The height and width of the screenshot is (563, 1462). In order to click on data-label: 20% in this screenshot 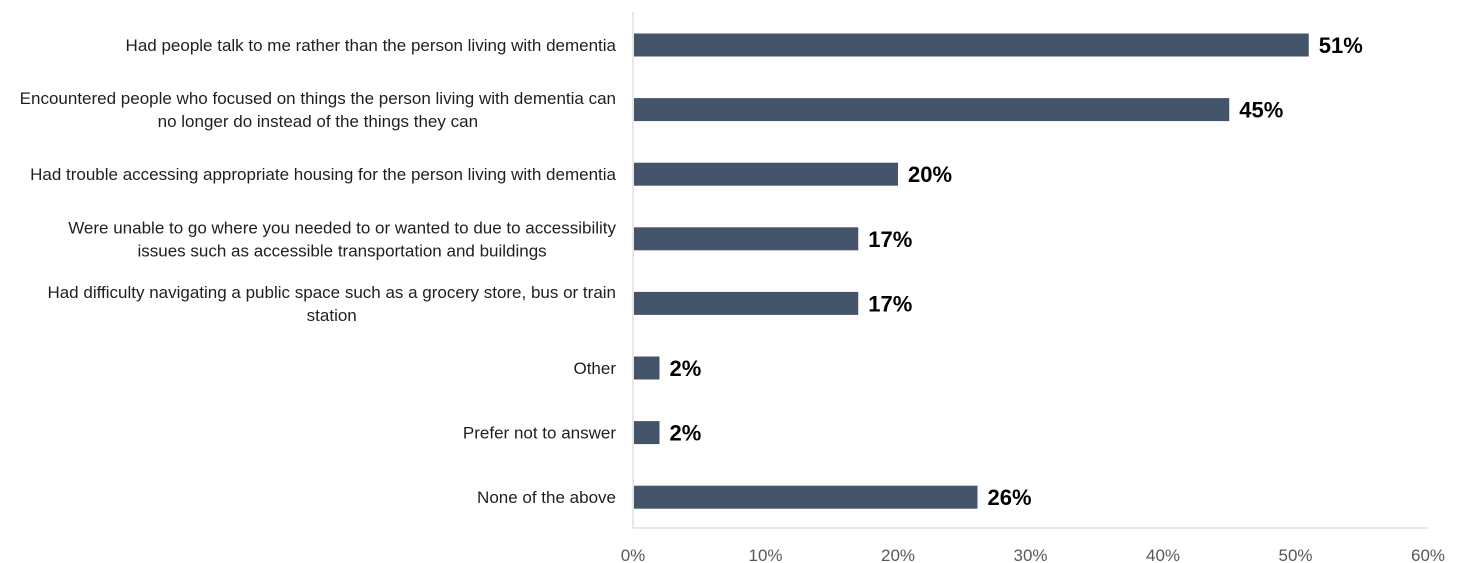, I will do `click(930, 174)`.